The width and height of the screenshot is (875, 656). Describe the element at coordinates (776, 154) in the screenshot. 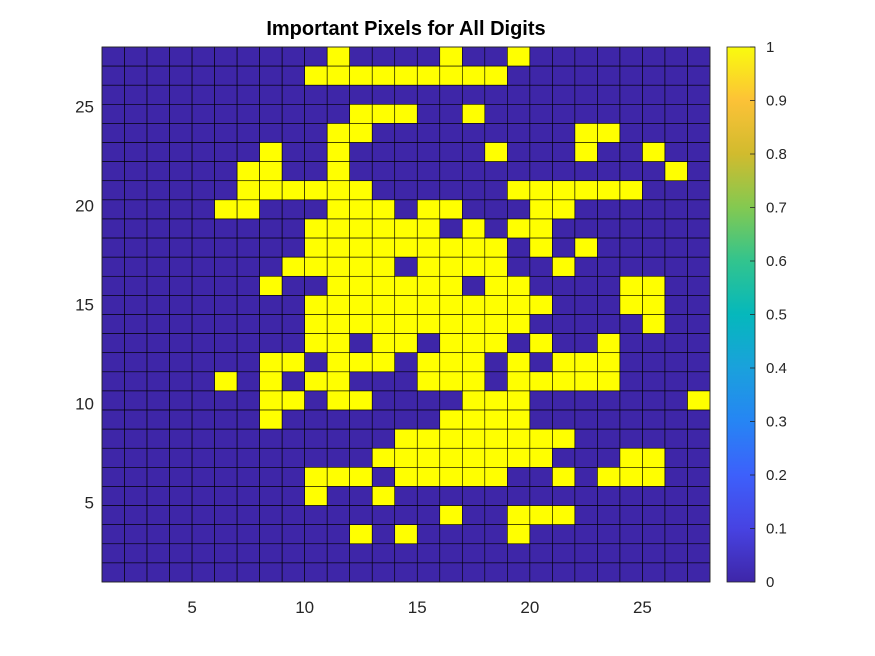

I see `colorbar-tick-label: 0.8` at that location.